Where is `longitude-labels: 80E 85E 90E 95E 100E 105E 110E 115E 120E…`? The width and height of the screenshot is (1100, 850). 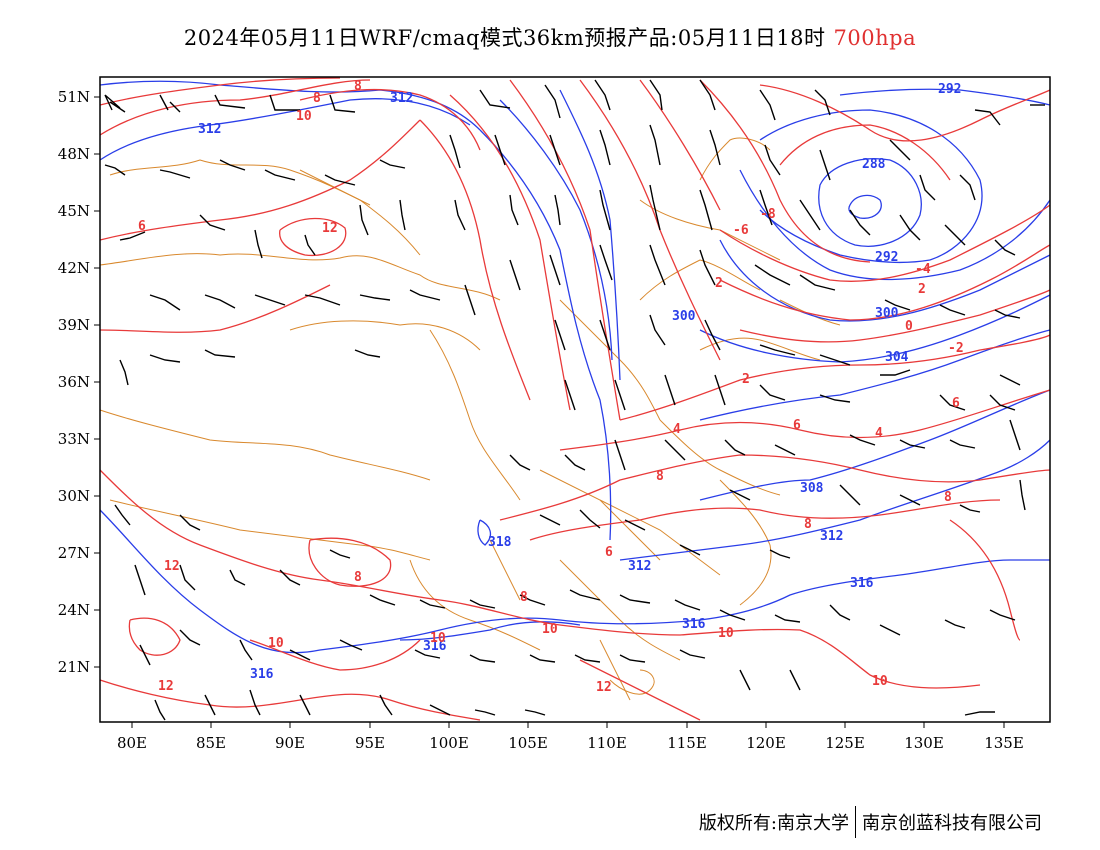 longitude-labels: 80E 85E 90E 95E 100E 105E 110E 115E 120E… is located at coordinates (570, 743).